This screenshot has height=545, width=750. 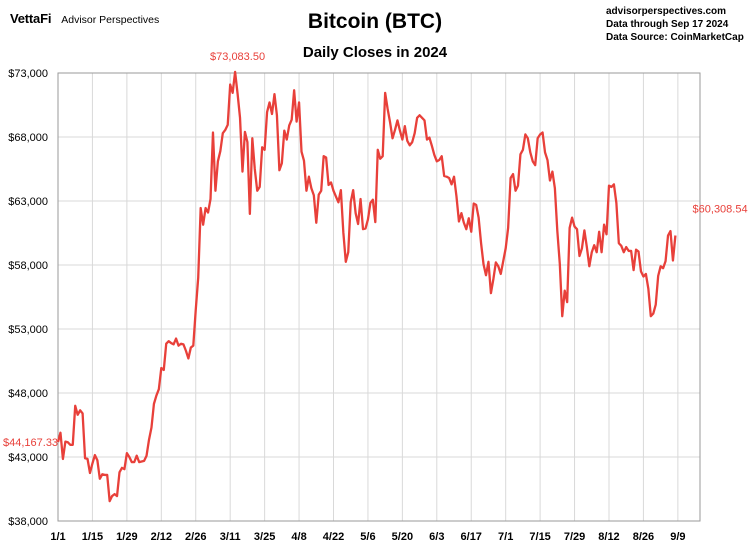 I want to click on data-label: $73,083.50, so click(x=237, y=57).